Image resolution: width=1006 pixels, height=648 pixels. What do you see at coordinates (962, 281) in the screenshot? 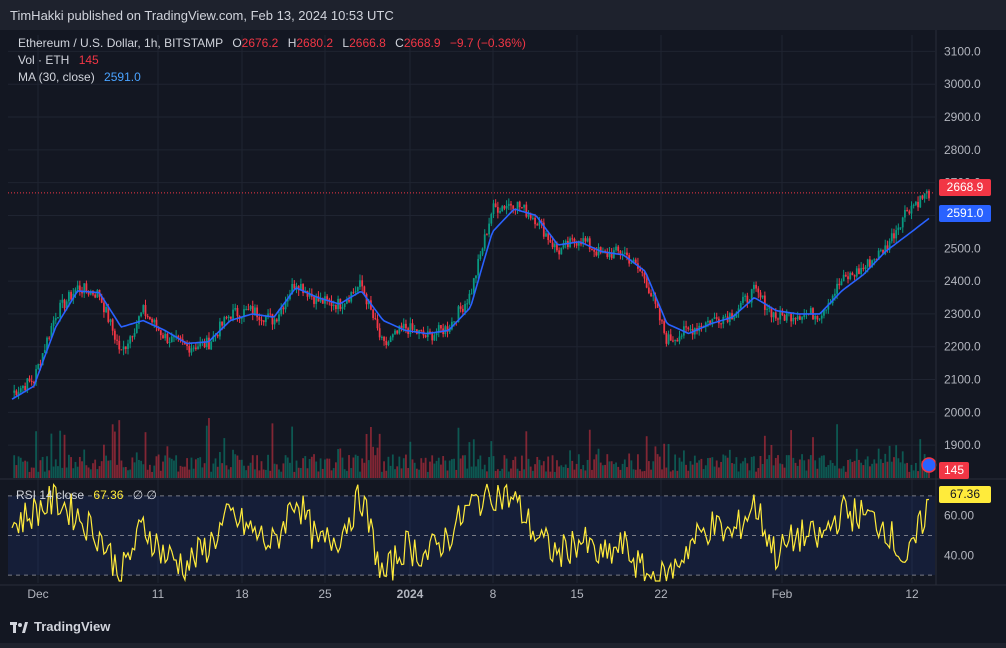
I see `y-tick-label: 2400.0` at bounding box center [962, 281].